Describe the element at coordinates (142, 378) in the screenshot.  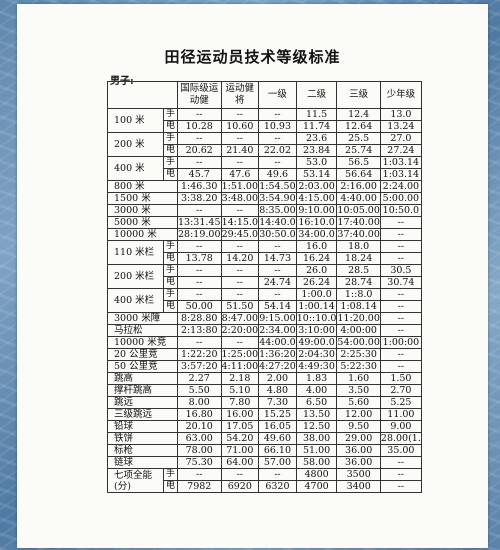
I see `event-cell: 跳高` at that location.